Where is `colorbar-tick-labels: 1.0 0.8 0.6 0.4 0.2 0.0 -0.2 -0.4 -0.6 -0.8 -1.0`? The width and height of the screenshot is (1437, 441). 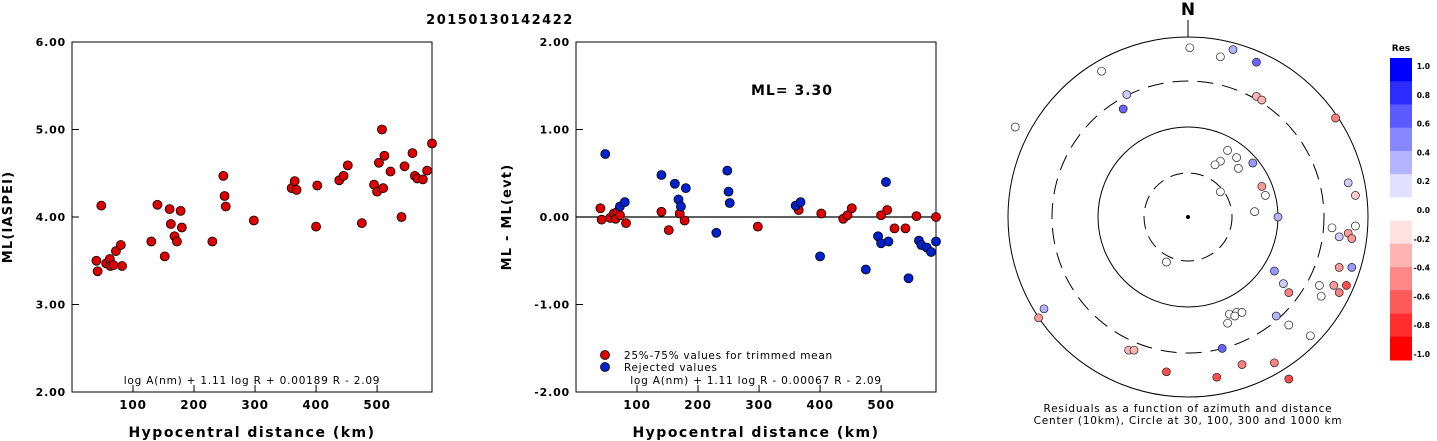 colorbar-tick-labels: 1.0 0.8 0.6 0.4 0.2 0.0 -0.2 -0.4 -0.6 -0.8 -1.0 is located at coordinates (1422, 210).